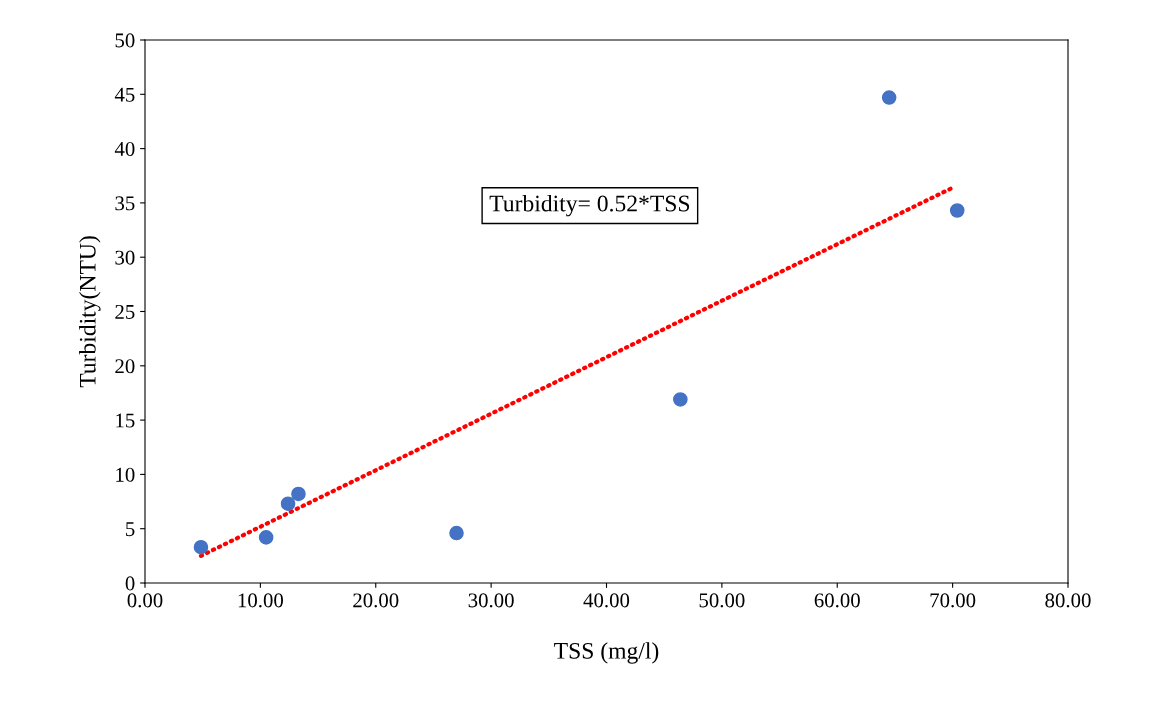 The image size is (1149, 703). I want to click on x-tick-label: 80.00, so click(1068, 600).